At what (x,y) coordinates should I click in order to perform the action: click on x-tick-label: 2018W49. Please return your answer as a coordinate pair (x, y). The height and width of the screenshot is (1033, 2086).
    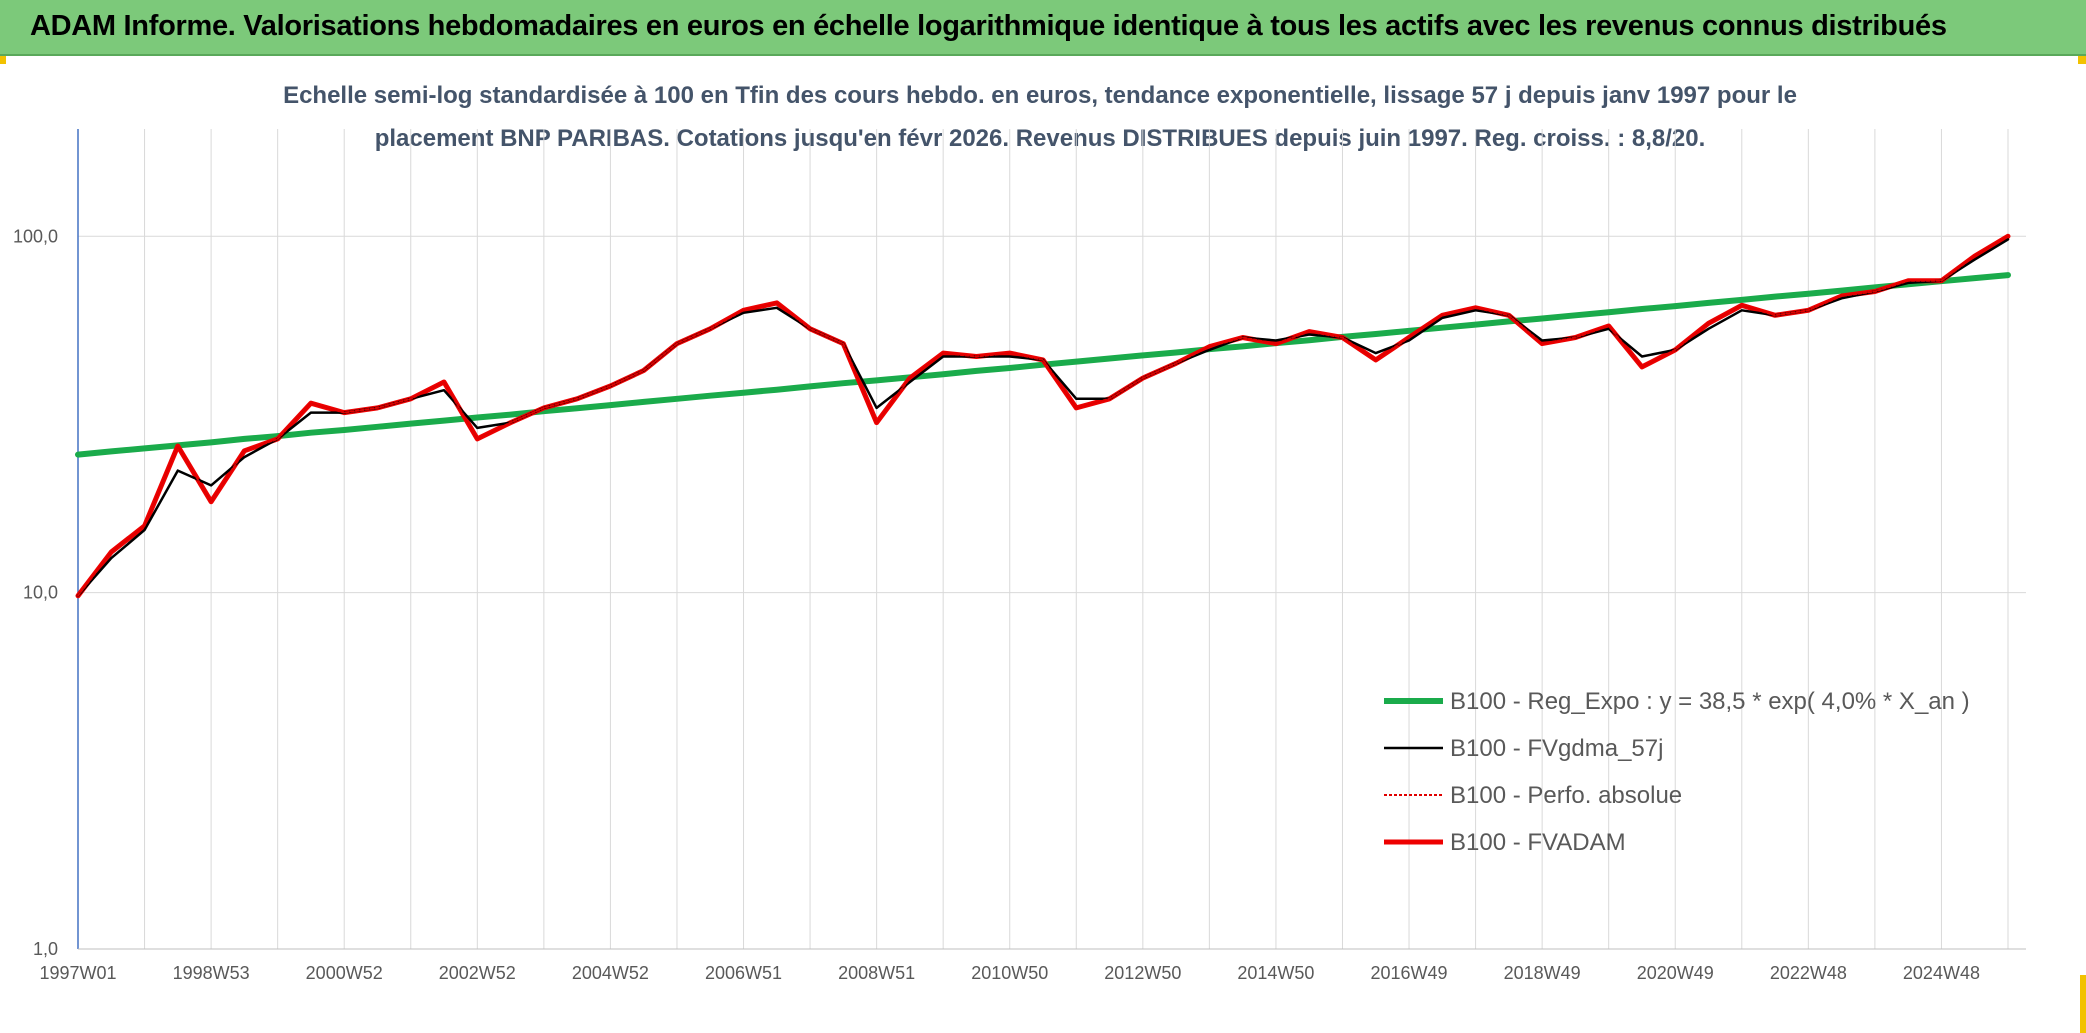
    Looking at the image, I should click on (1542, 973).